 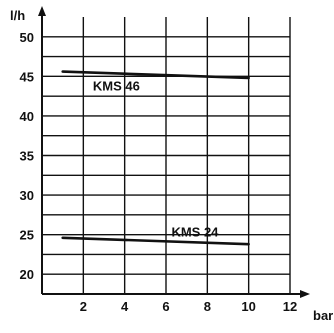 What do you see at coordinates (195, 231) in the screenshot?
I see `series-label-kms-24: KMS 24` at bounding box center [195, 231].